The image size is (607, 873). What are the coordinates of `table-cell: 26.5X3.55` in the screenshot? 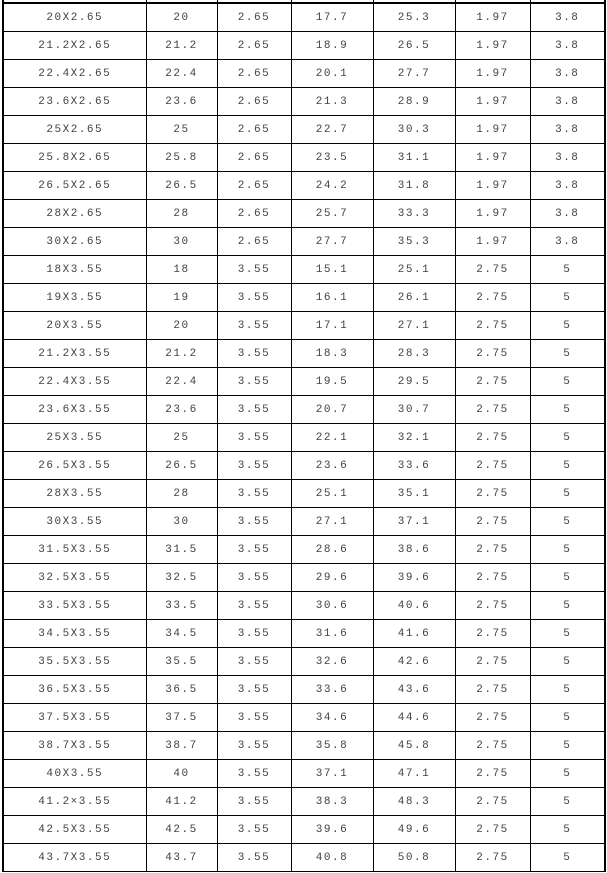 It's located at (74, 465).